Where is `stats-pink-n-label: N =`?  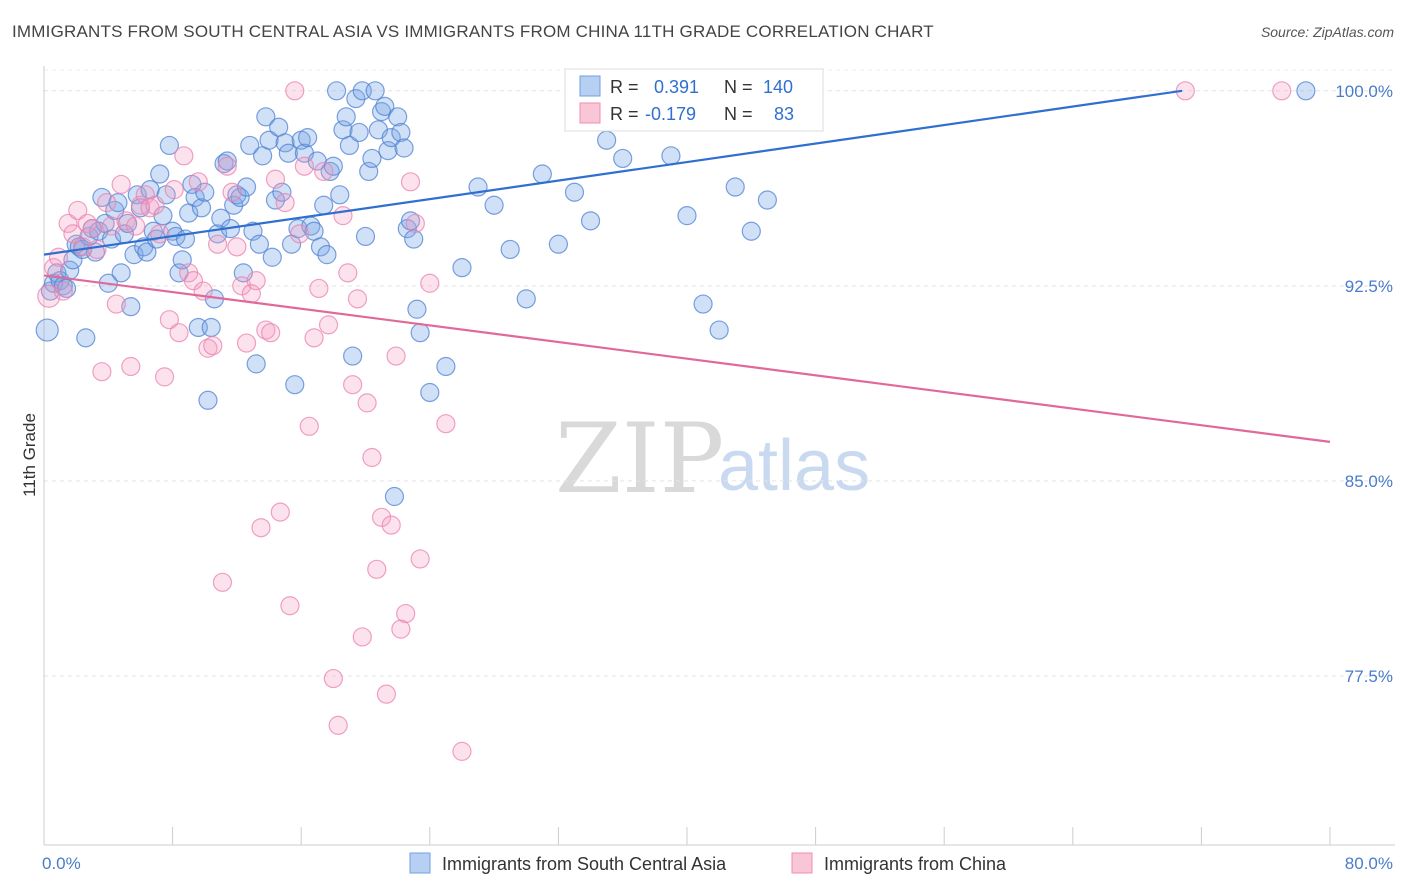
stats-pink-n-label: N = is located at coordinates (738, 114).